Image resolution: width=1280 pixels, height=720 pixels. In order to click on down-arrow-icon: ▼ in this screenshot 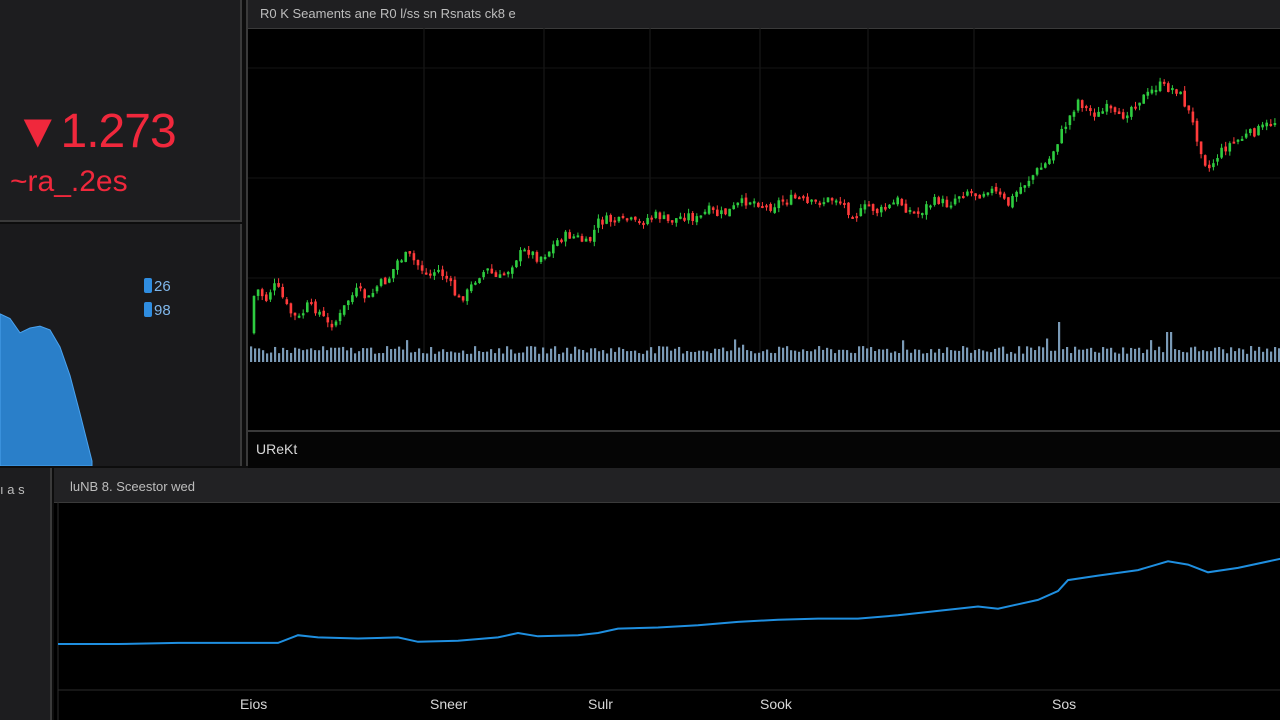, I will do `click(38, 131)`.